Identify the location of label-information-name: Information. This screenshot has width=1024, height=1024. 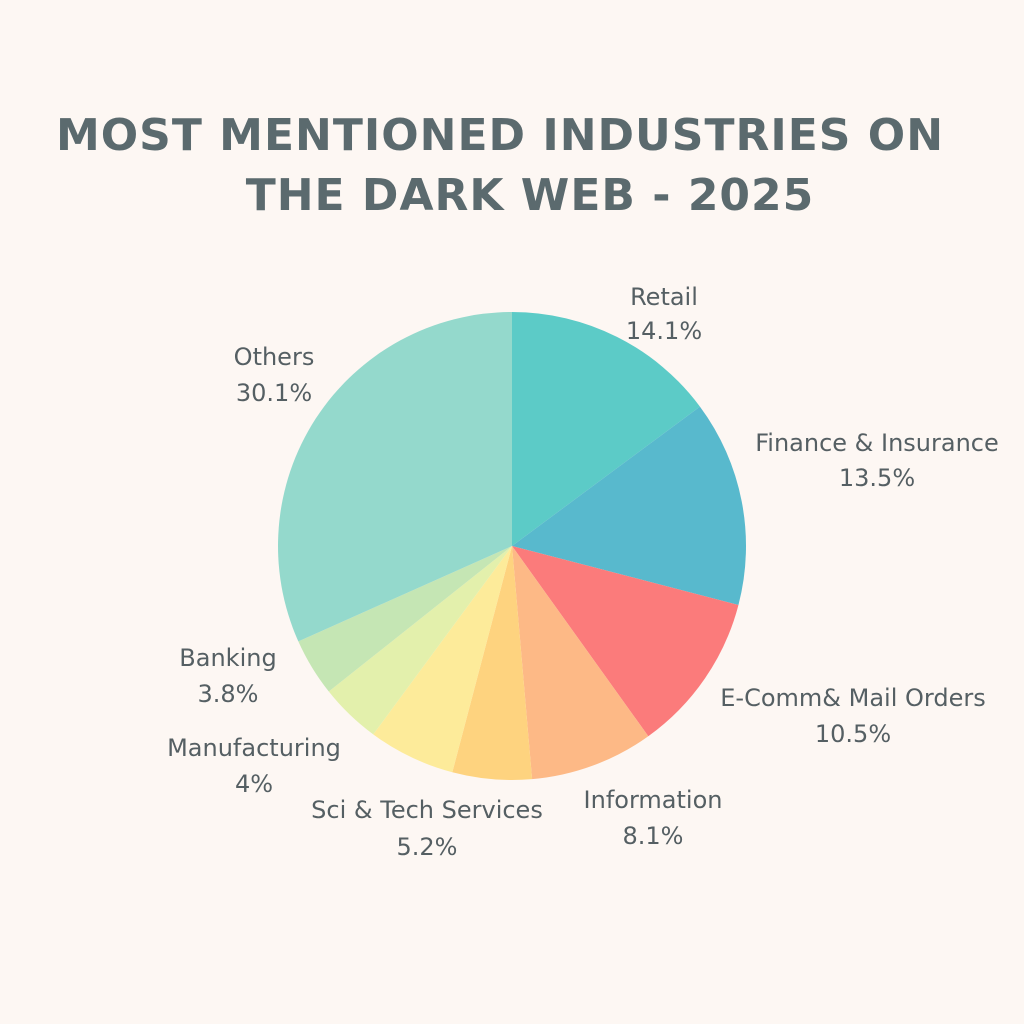
(653, 800).